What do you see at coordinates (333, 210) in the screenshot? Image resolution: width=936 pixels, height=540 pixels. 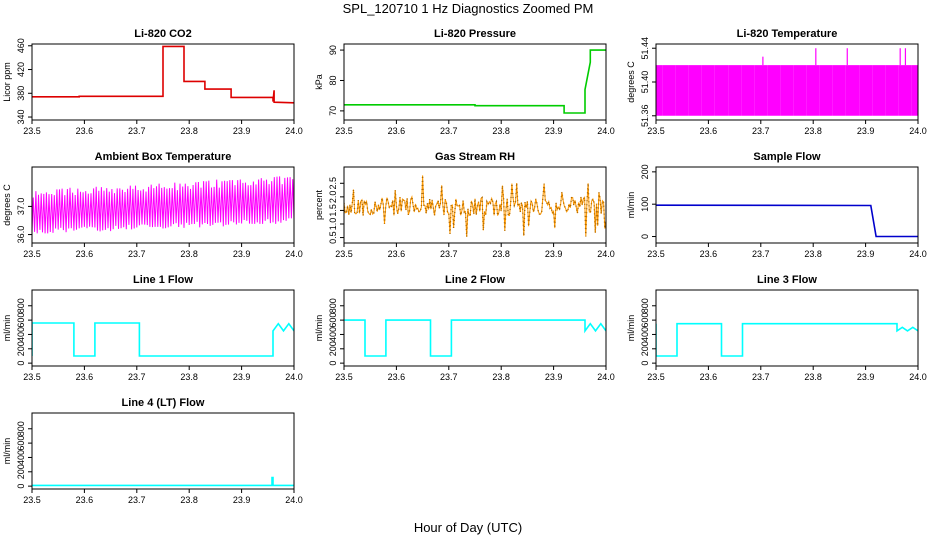 I see `y-tick-label: 1.5` at bounding box center [333, 210].